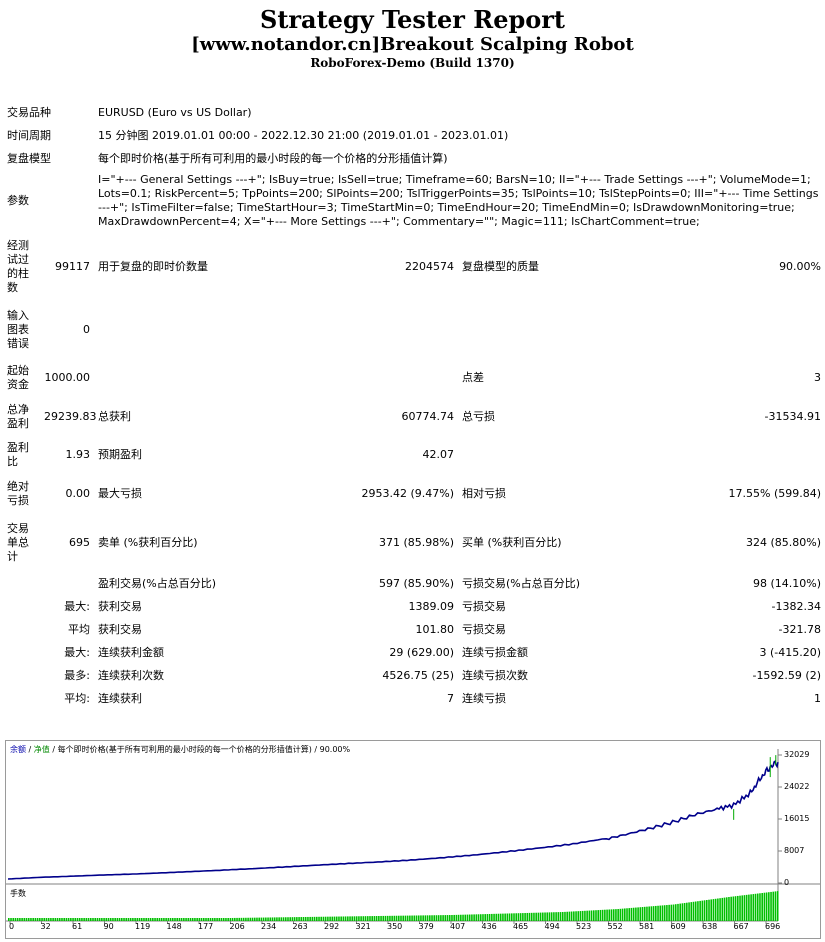 This screenshot has height=942, width=825. Describe the element at coordinates (29, 135) in the screenshot. I see `period-label: 时间周期` at that location.